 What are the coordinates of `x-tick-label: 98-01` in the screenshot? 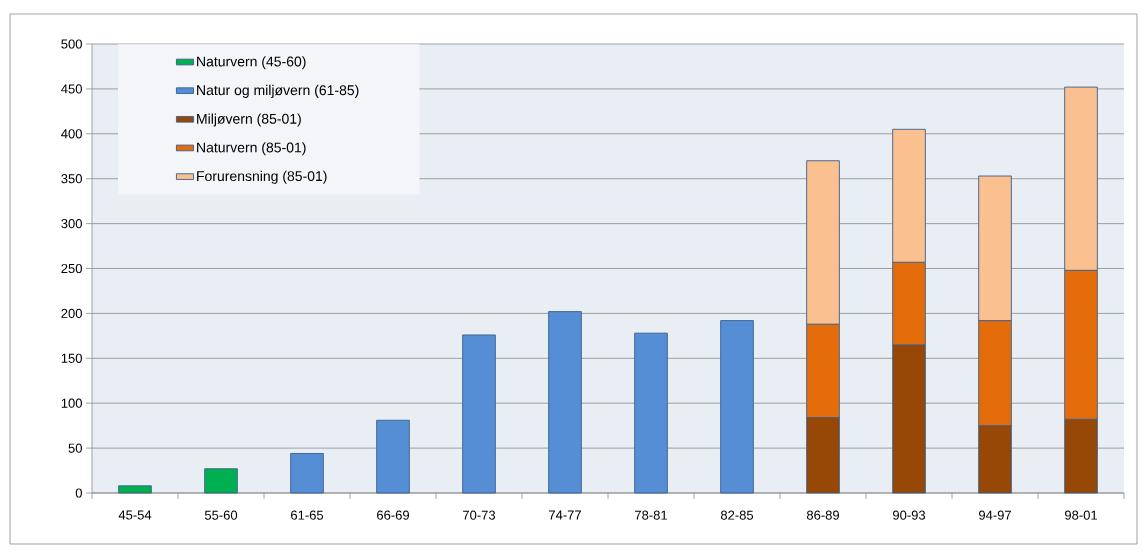 It's located at (1081, 515).